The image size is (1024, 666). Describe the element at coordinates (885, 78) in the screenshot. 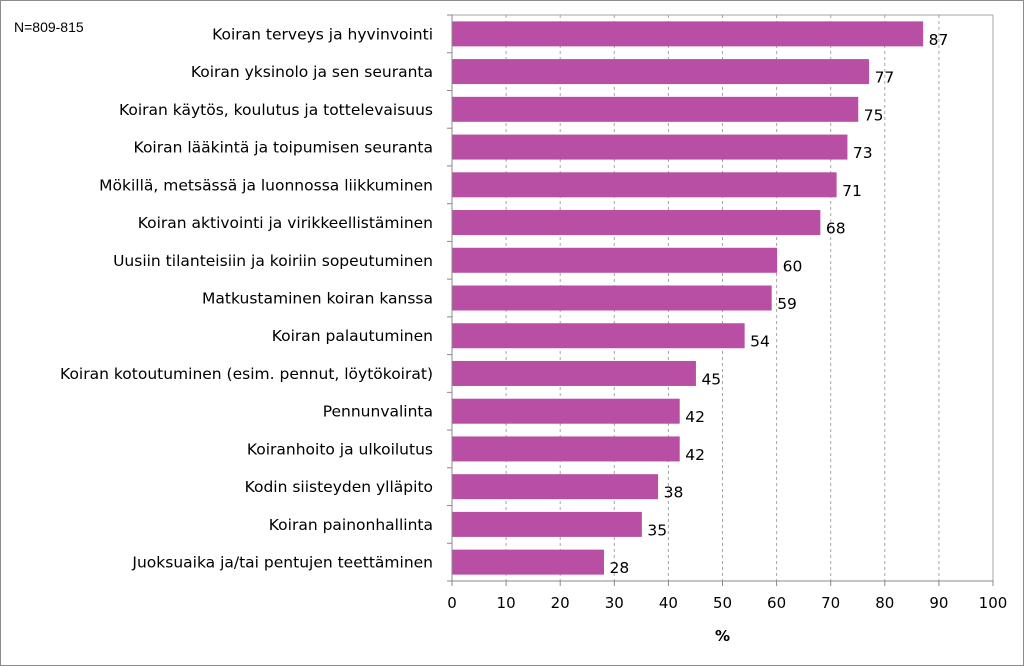

I see `value-label: 77` at that location.